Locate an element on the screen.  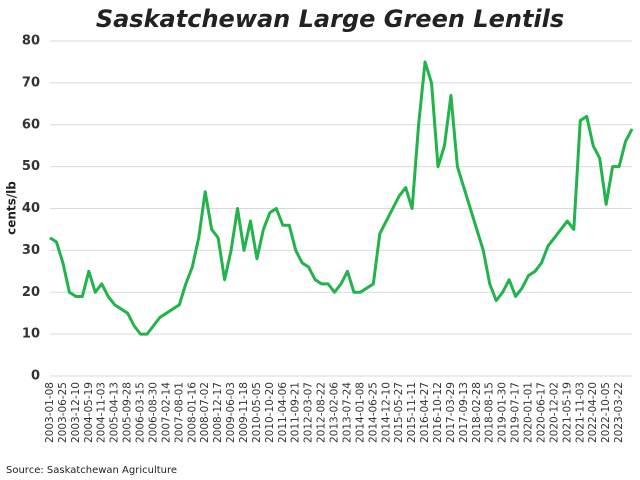
x-tick-label: 2013-02-06 is located at coordinates (335, 412).